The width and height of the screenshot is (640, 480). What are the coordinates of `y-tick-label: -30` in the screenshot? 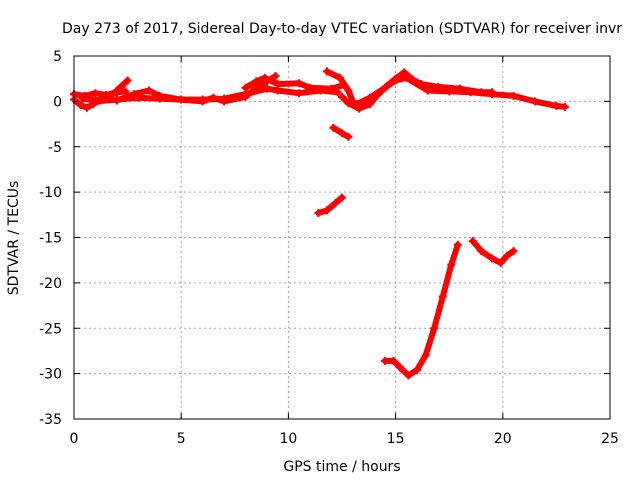 It's located at (50, 375).